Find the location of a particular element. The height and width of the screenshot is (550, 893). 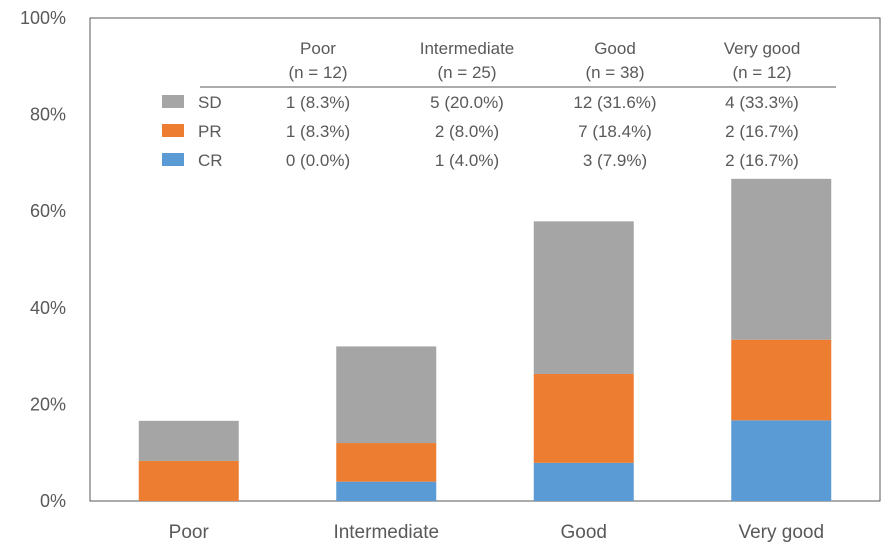

legend-label: SD is located at coordinates (210, 102).